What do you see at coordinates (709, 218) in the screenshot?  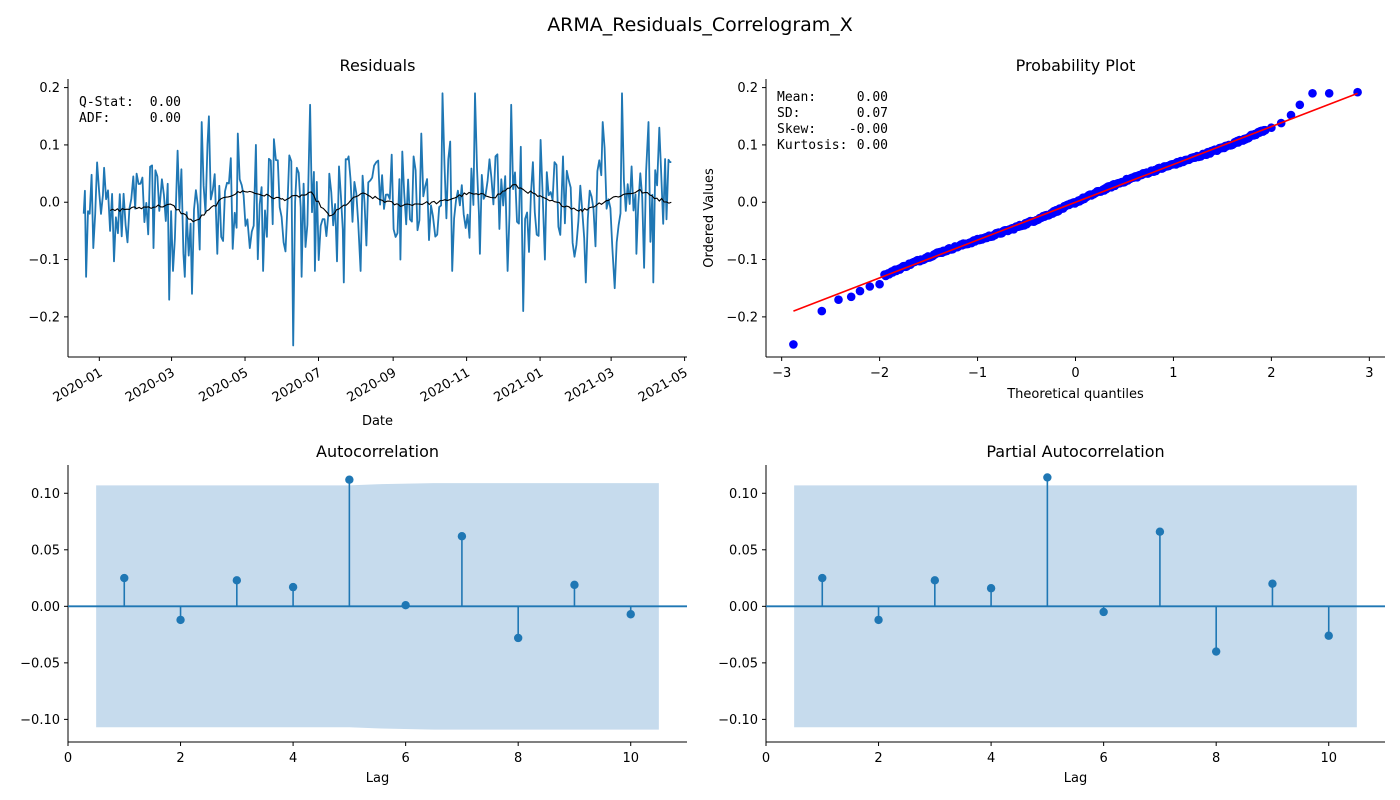 I see `y-axis-label: Ordered Values` at bounding box center [709, 218].